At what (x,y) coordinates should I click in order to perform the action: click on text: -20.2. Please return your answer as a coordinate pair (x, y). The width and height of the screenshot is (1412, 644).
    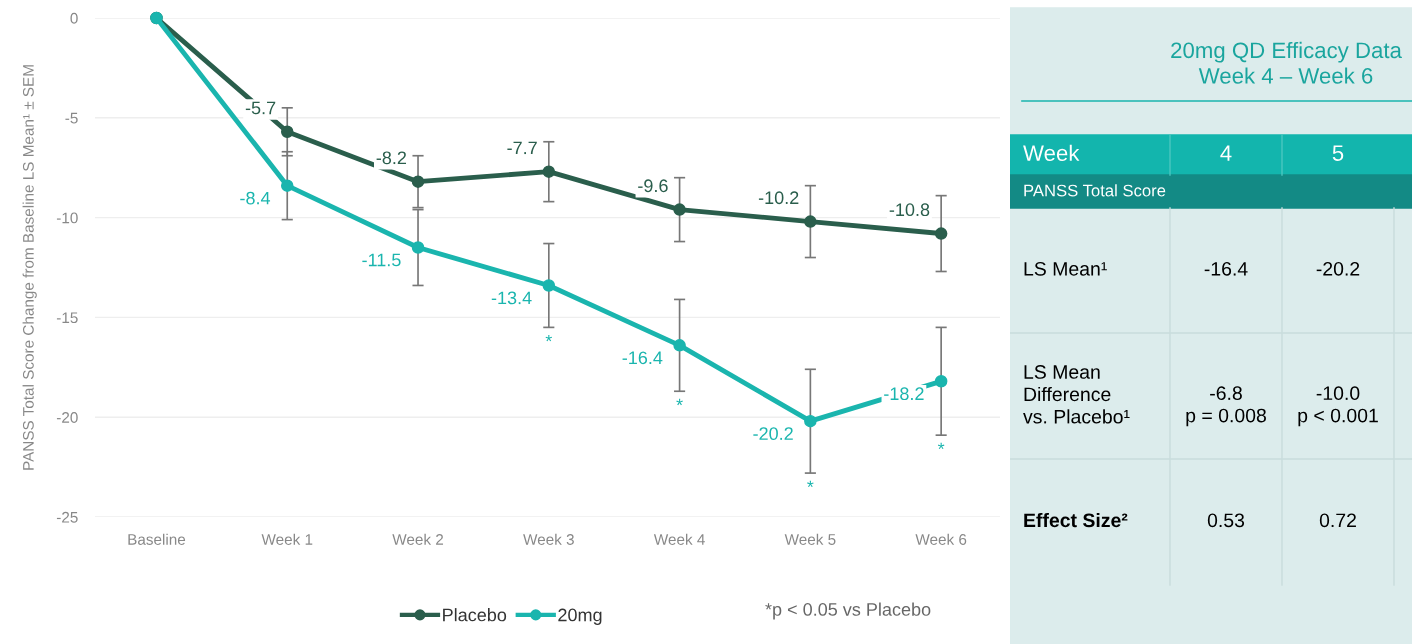
    Looking at the image, I should click on (1338, 268).